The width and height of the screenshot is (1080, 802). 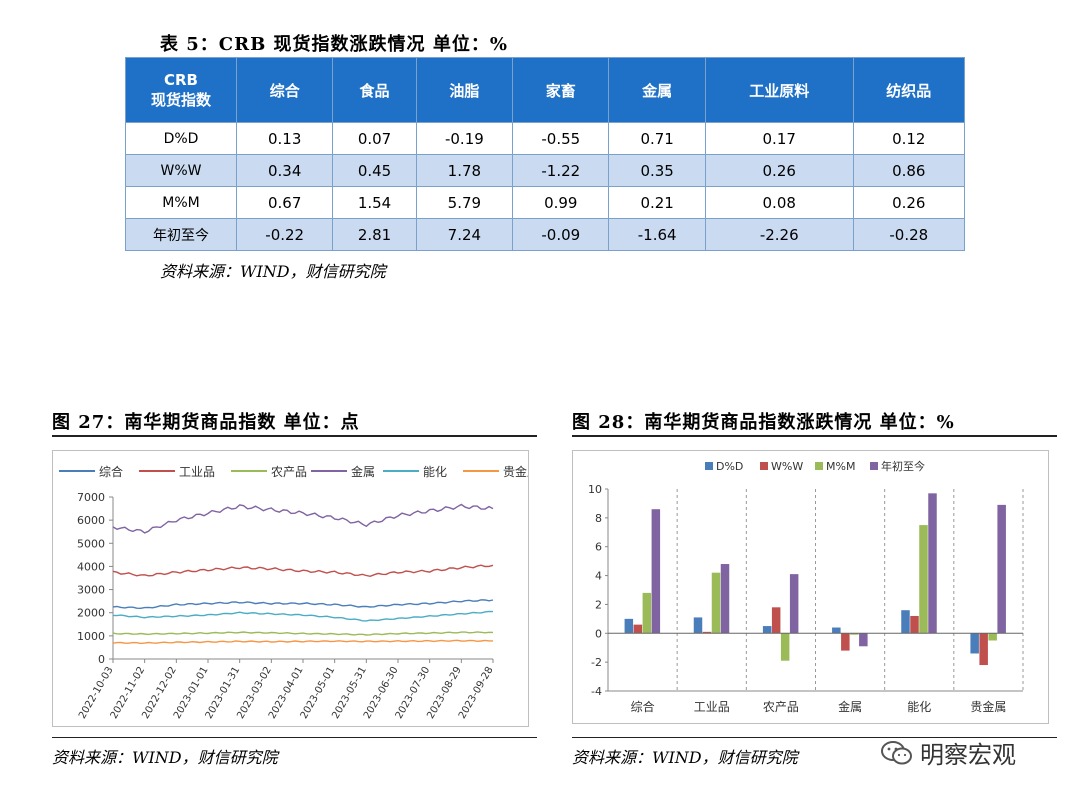 What do you see at coordinates (596, 691) in the screenshot?
I see `y-tick-label: -4` at bounding box center [596, 691].